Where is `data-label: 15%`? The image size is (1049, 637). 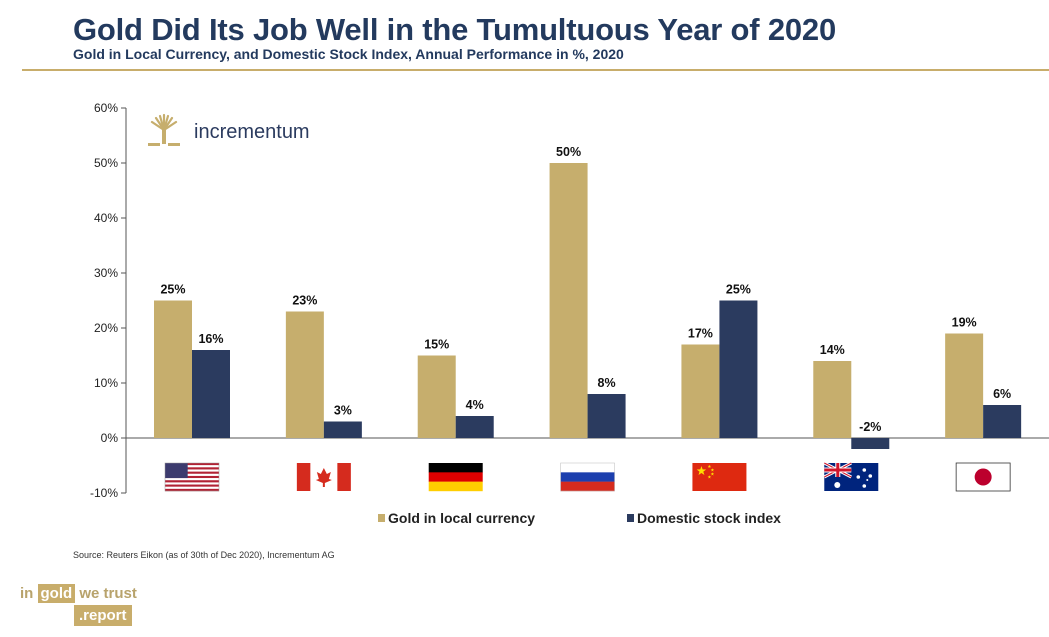
data-label: 15% is located at coordinates (436, 345).